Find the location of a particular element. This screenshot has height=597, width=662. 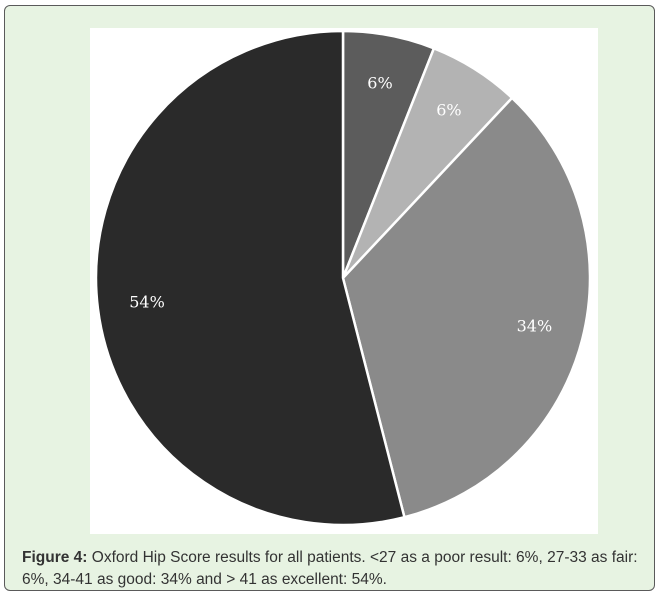

pie-slice-label-1: 6% is located at coordinates (379, 82).